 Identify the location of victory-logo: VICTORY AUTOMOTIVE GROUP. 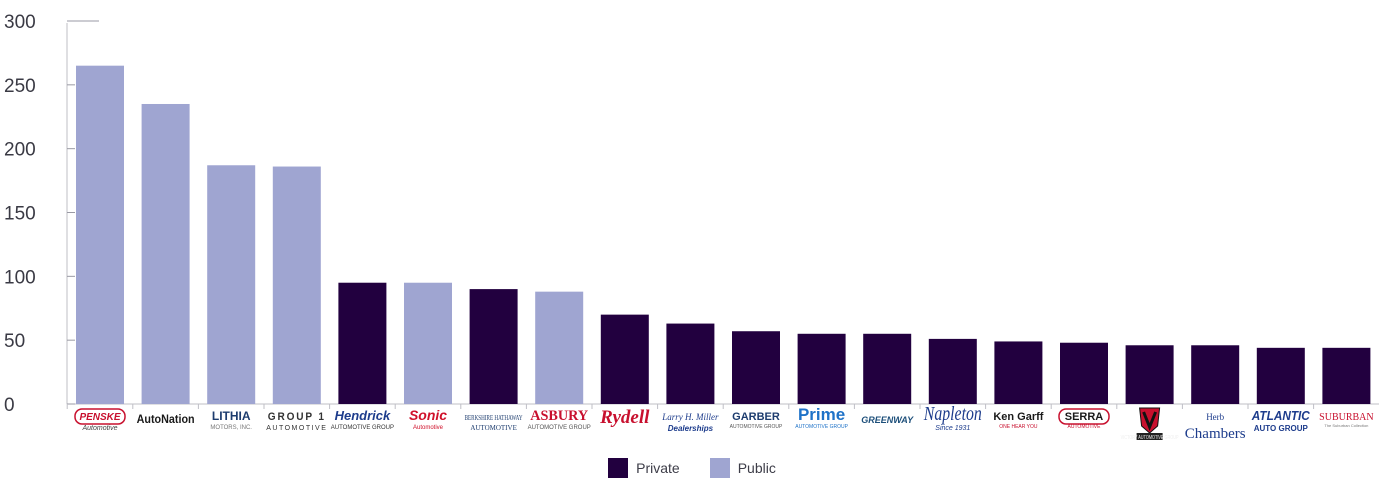
(1150, 438).